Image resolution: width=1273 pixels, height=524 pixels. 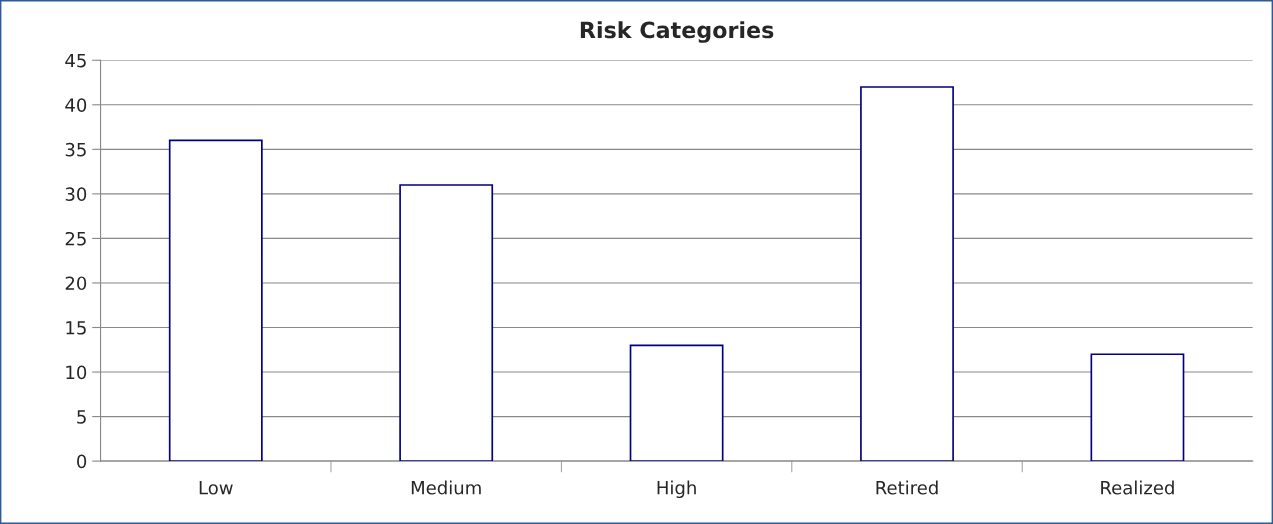 I want to click on y-tick-label: 15, so click(x=76, y=328).